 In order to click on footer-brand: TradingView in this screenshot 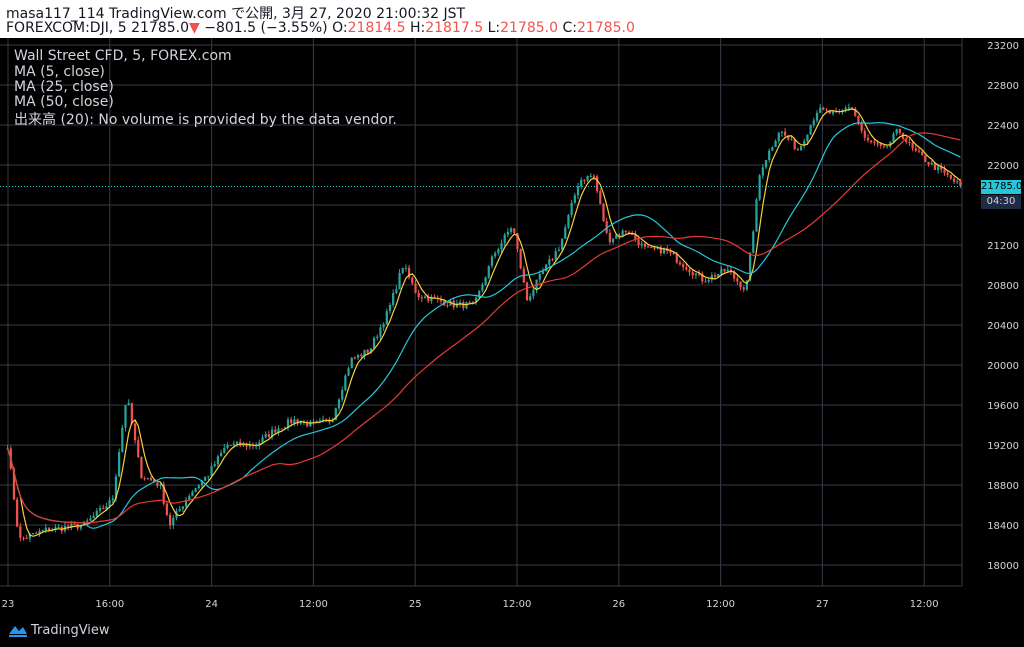, I will do `click(70, 630)`.